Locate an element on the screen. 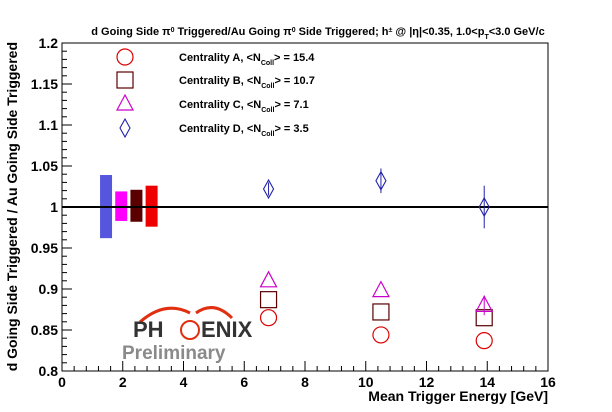 The width and height of the screenshot is (612, 412). logo-text-left: PH is located at coordinates (148, 329).